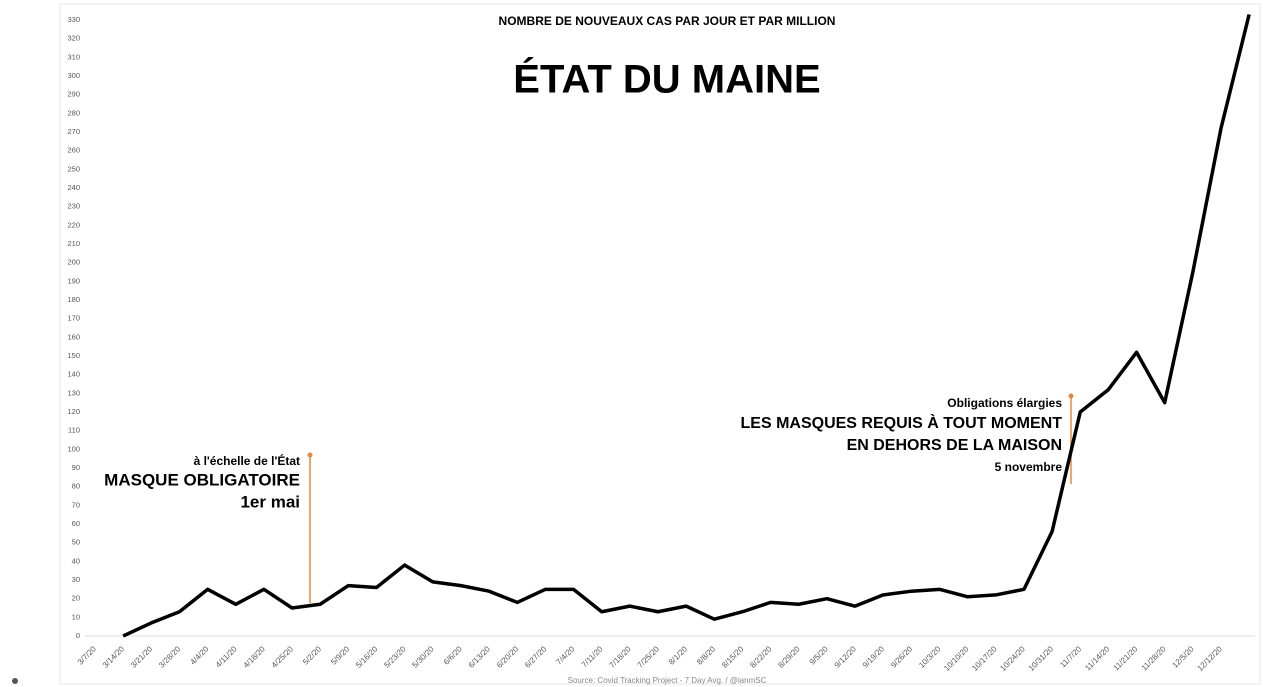 Image resolution: width=1280 pixels, height=687 pixels. I want to click on y-tick-label: 140, so click(73, 374).